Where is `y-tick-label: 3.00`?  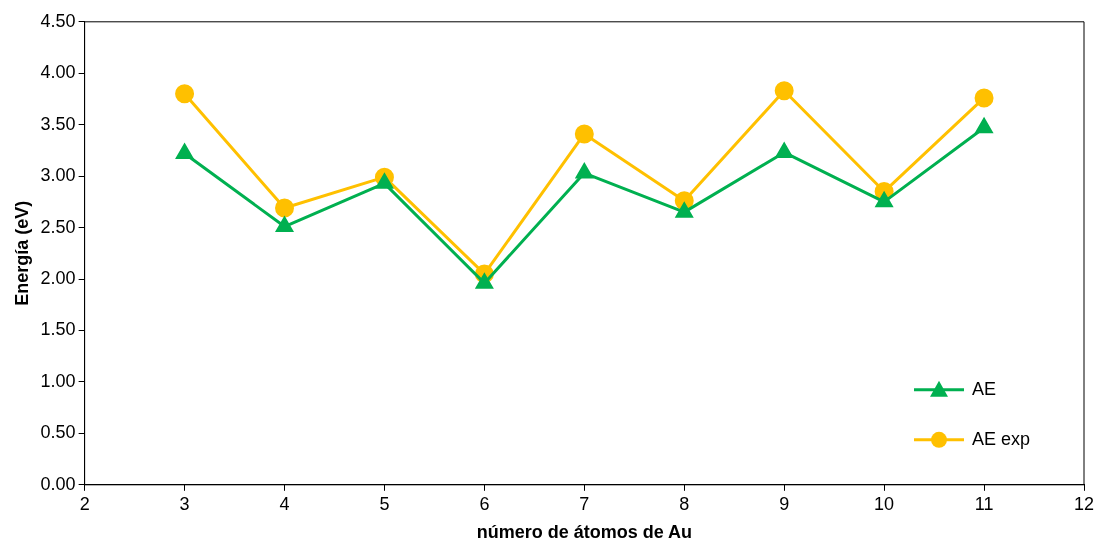 y-tick-label: 3.00 is located at coordinates (58, 175).